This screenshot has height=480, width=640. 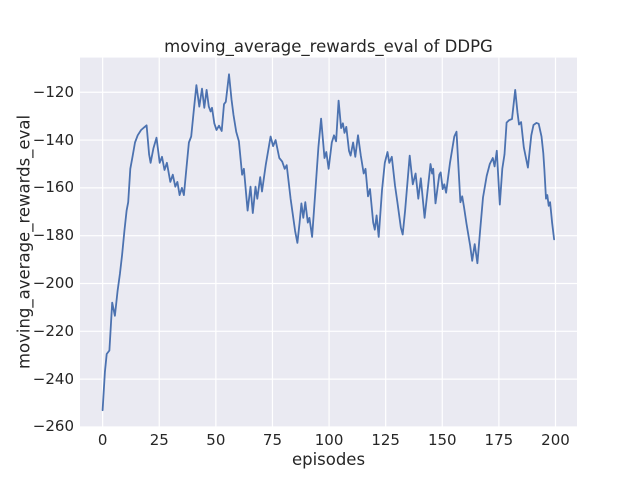 What do you see at coordinates (53, 235) in the screenshot?
I see `y-tick-label: −180` at bounding box center [53, 235].